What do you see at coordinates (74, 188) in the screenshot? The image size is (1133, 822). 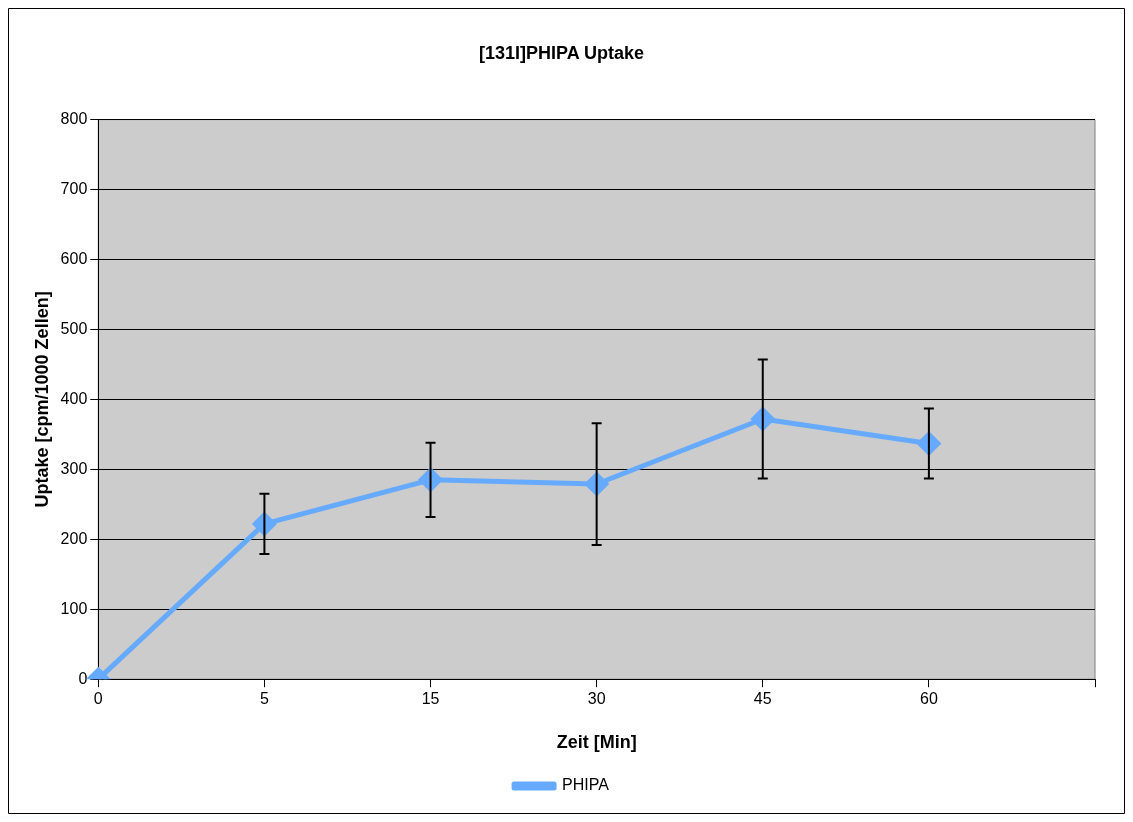 I see `y-tick-label: 700` at bounding box center [74, 188].